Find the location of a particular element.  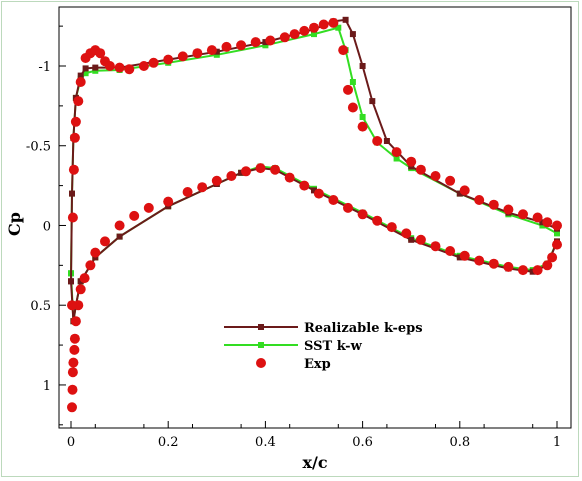

legend-label-sst: SST k-w is located at coordinates (333, 346).